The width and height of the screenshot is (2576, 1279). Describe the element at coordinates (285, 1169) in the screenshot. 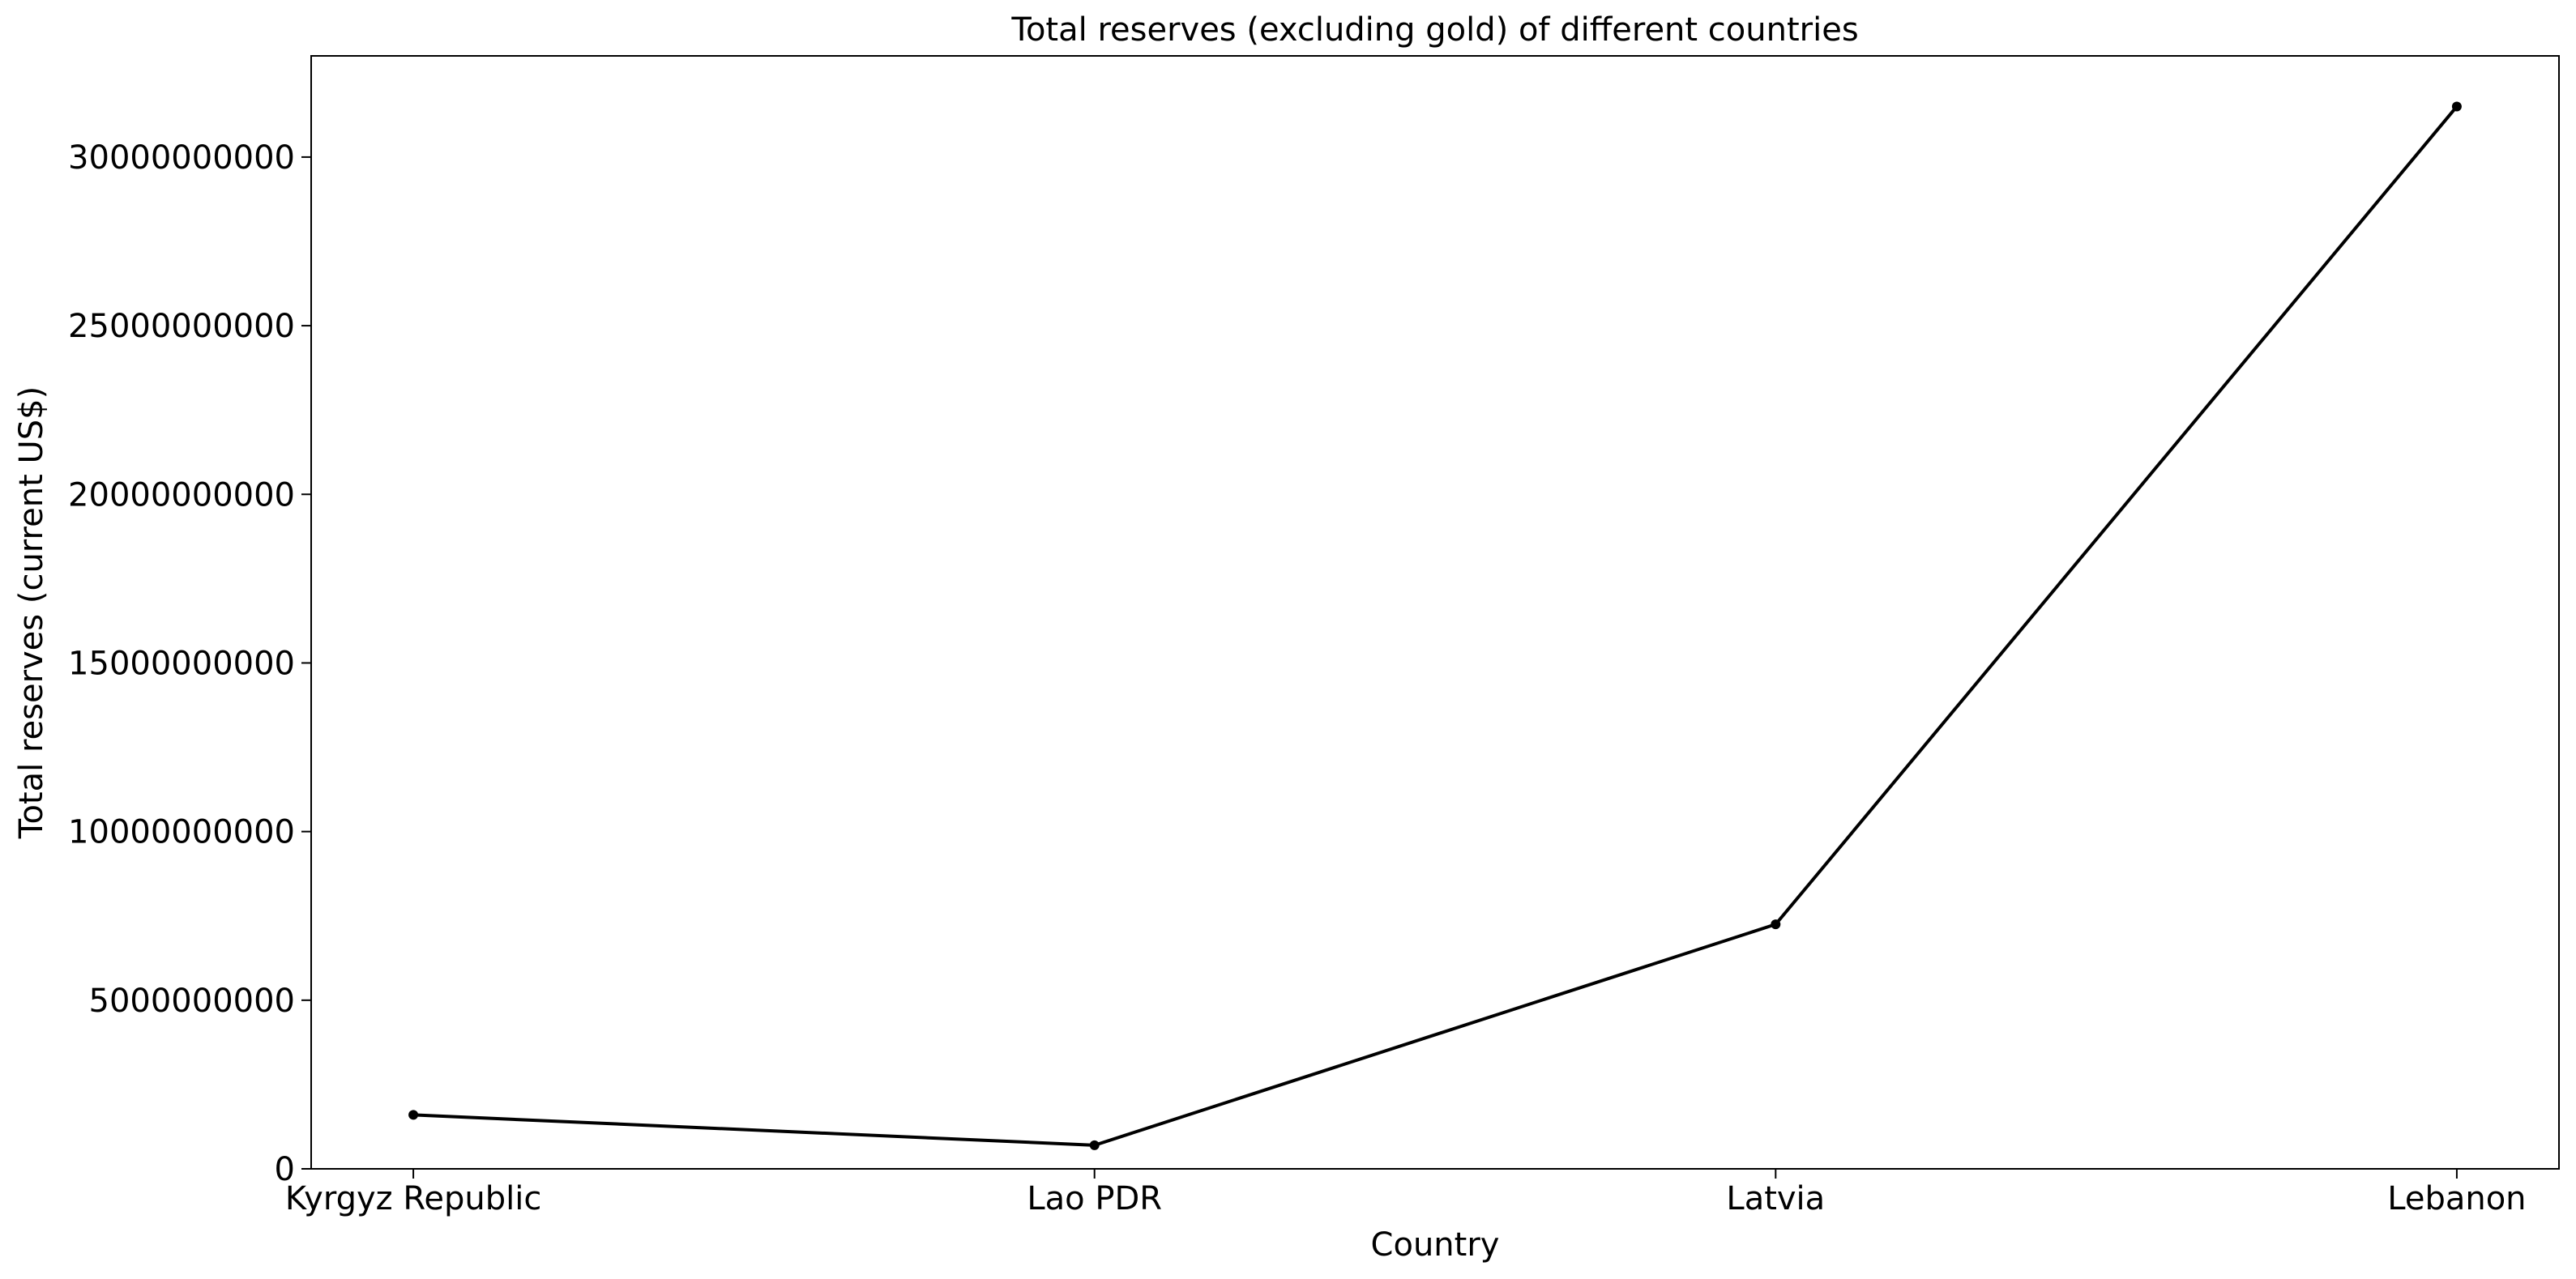

I see `y-tick-label: 0` at that location.